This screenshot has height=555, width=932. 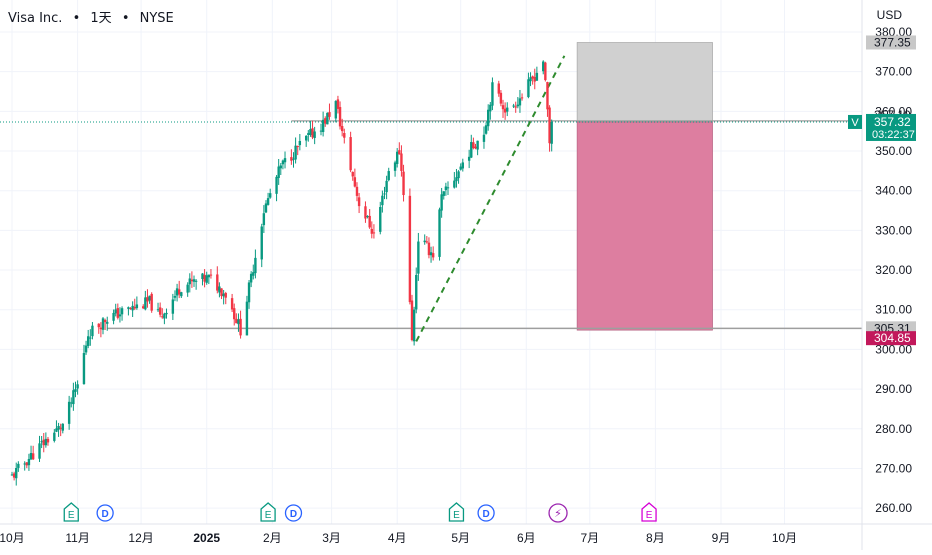 I want to click on event-marker-split: ⚡, so click(x=558, y=513).